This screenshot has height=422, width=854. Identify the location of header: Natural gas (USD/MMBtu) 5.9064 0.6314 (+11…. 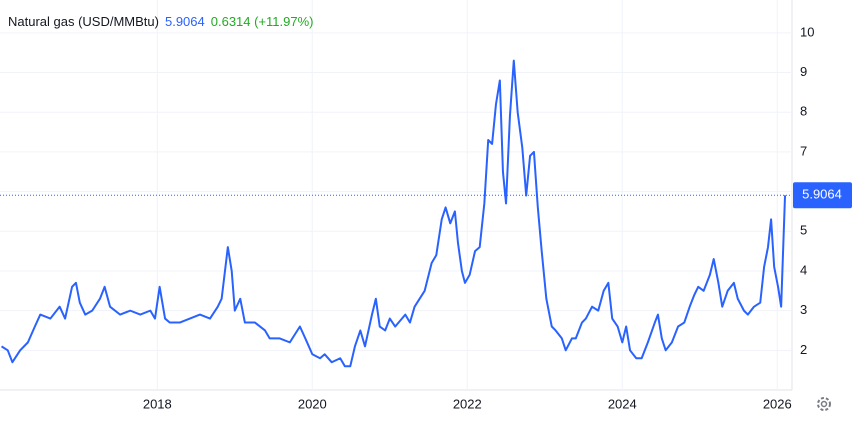
(164, 21).